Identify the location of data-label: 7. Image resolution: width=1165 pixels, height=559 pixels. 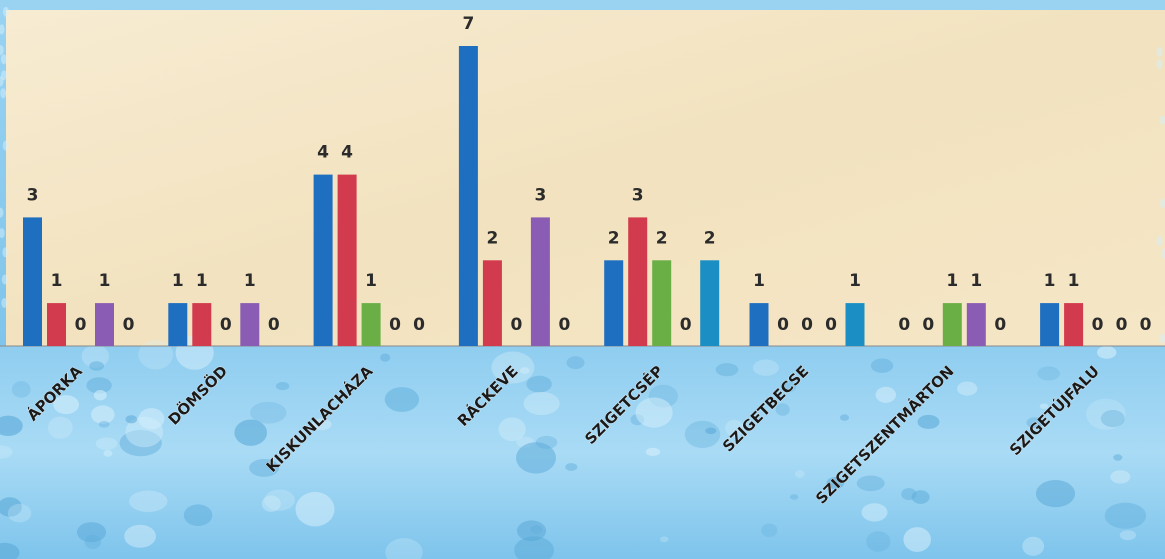
(468, 24).